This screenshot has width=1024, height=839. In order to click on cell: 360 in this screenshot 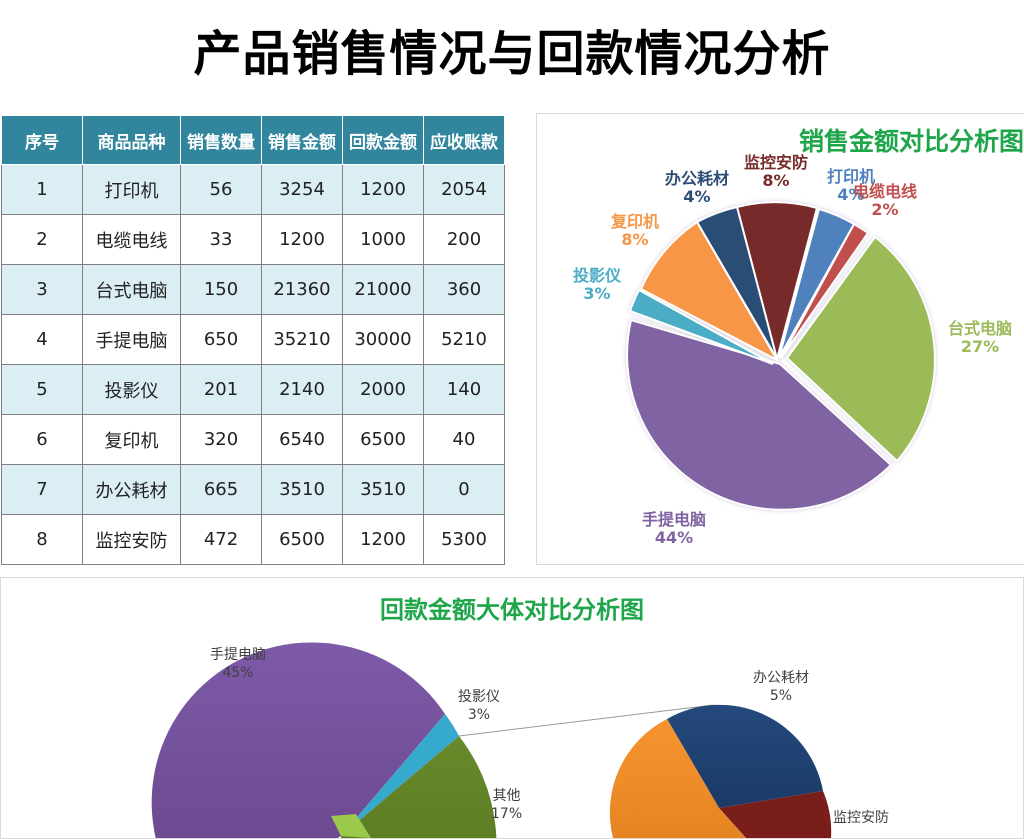, I will do `click(464, 289)`.